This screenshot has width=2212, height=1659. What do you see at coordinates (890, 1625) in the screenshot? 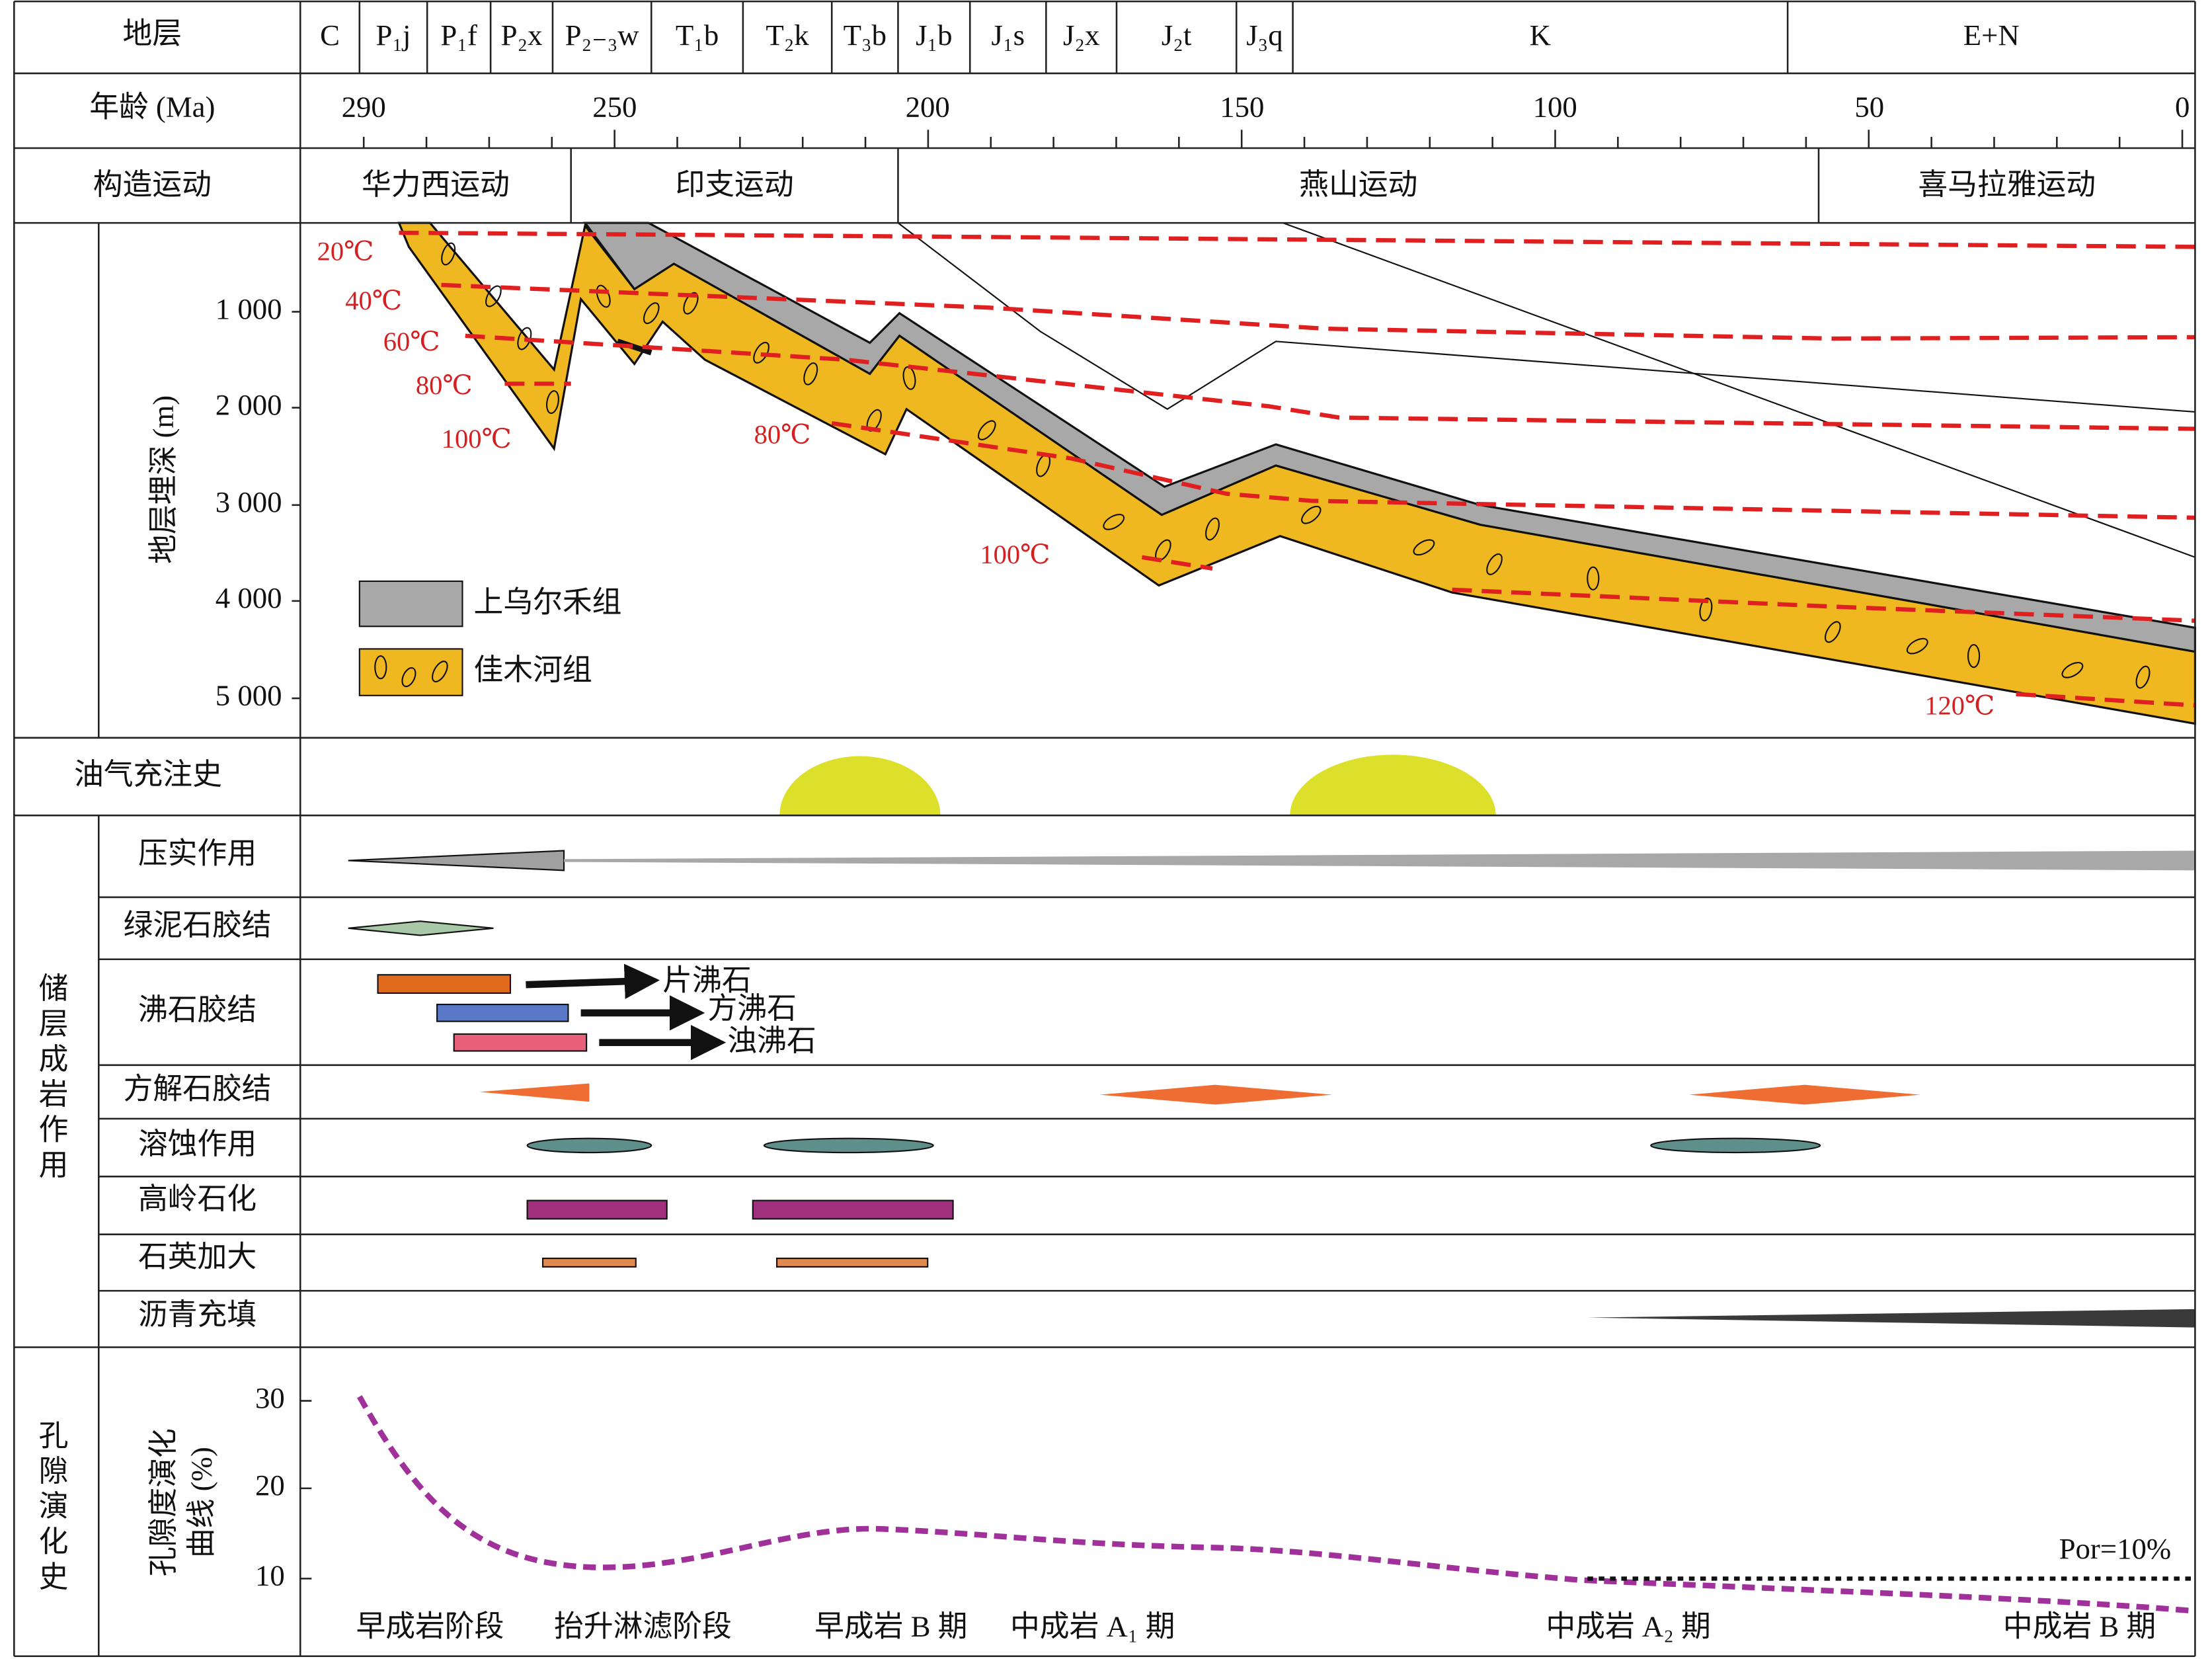
I see `stage-label: 早成岩 B 期` at bounding box center [890, 1625].